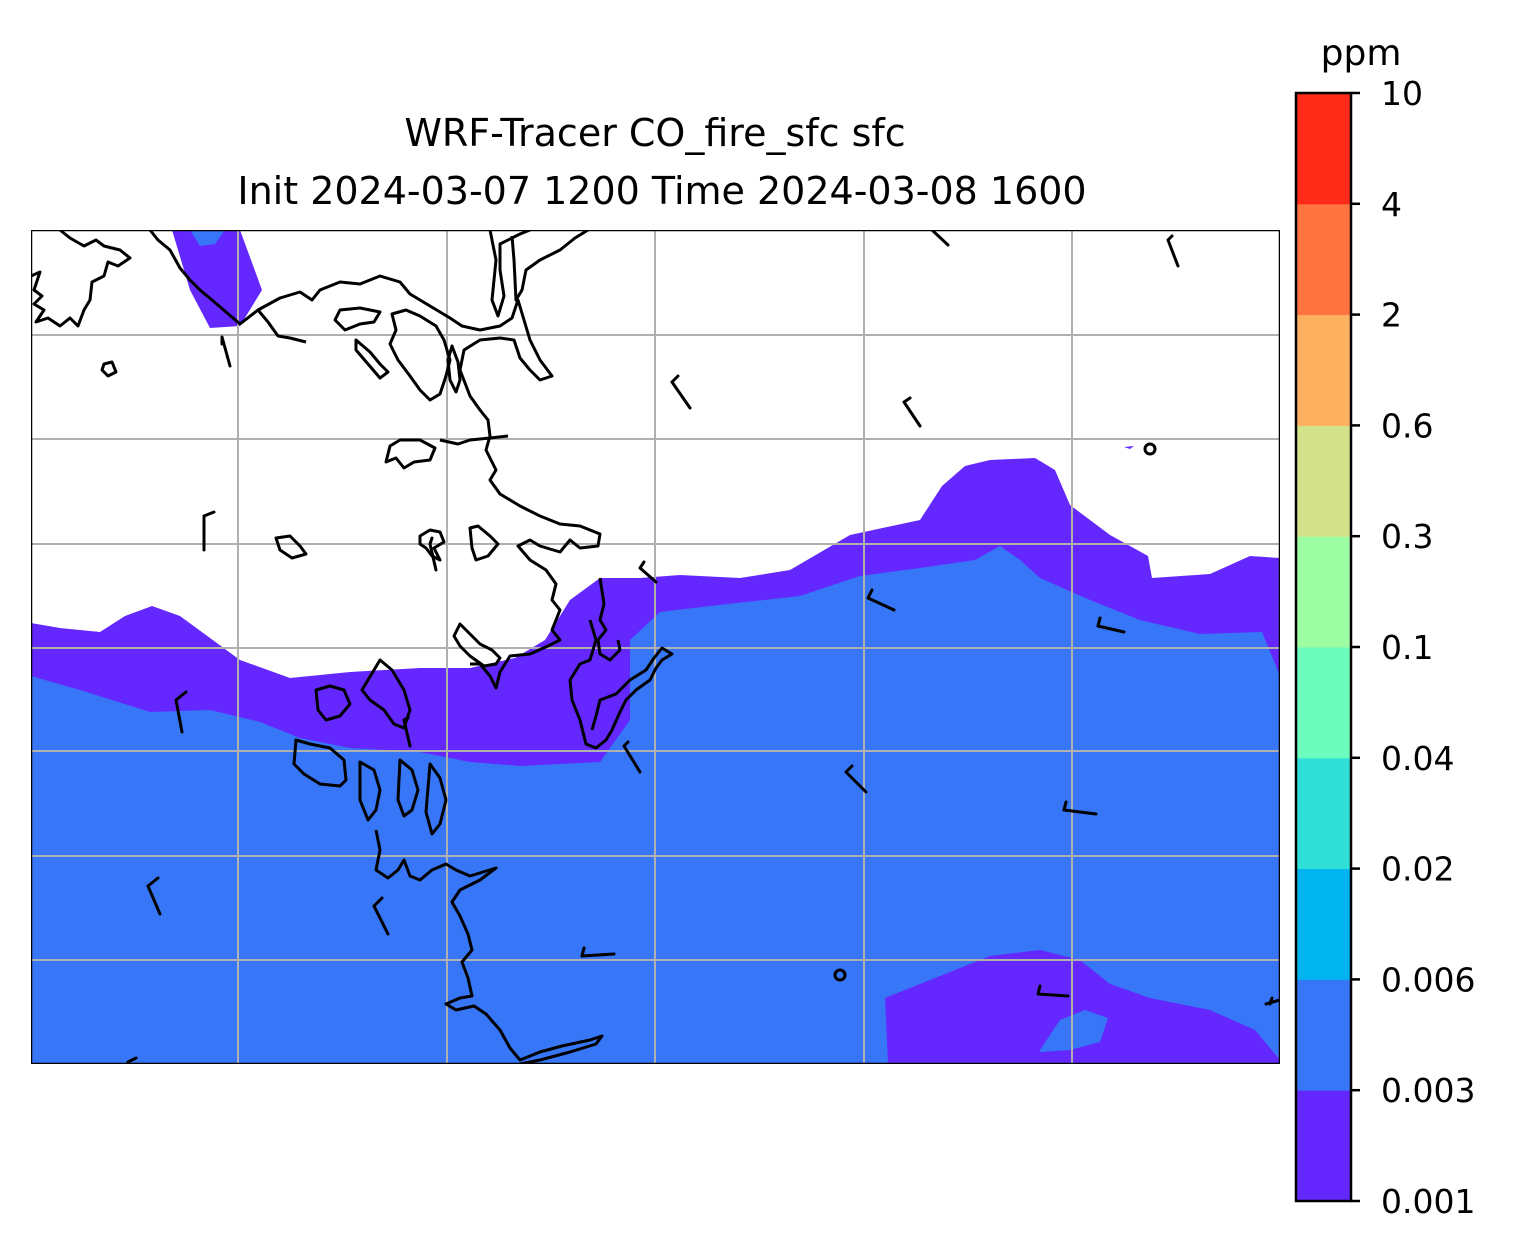 This screenshot has width=1528, height=1256. I want to click on colorbar-tick-label: 10, so click(1402, 93).